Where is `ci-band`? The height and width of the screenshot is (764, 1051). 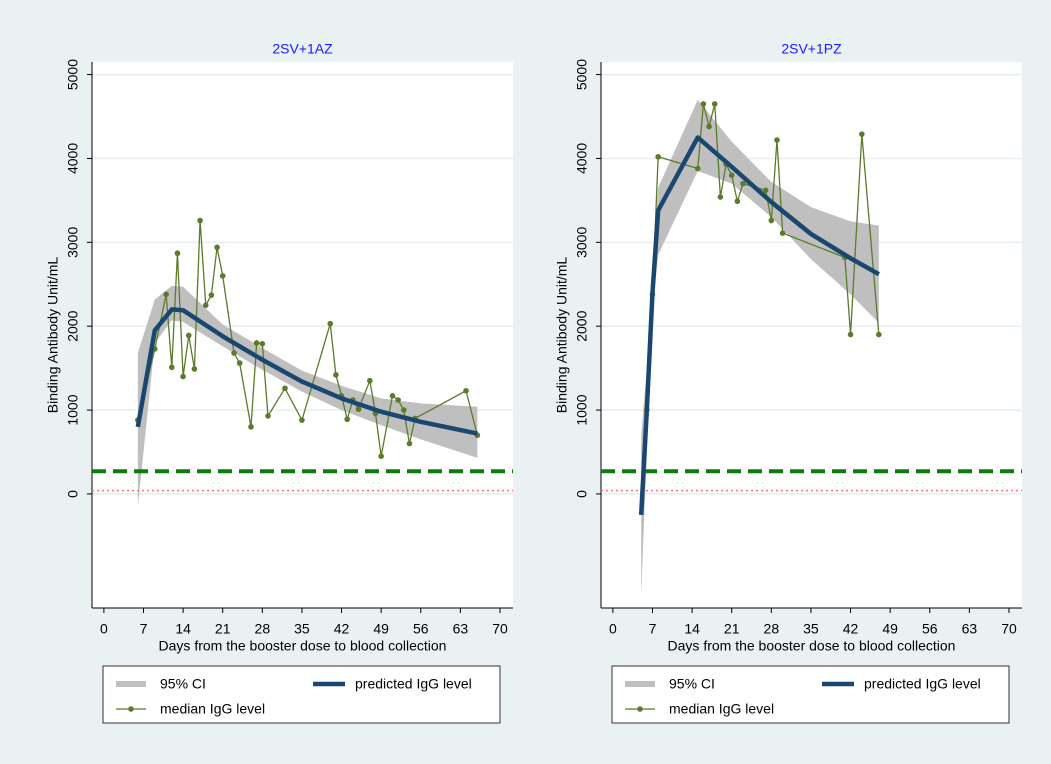
ci-band is located at coordinates (760, 347).